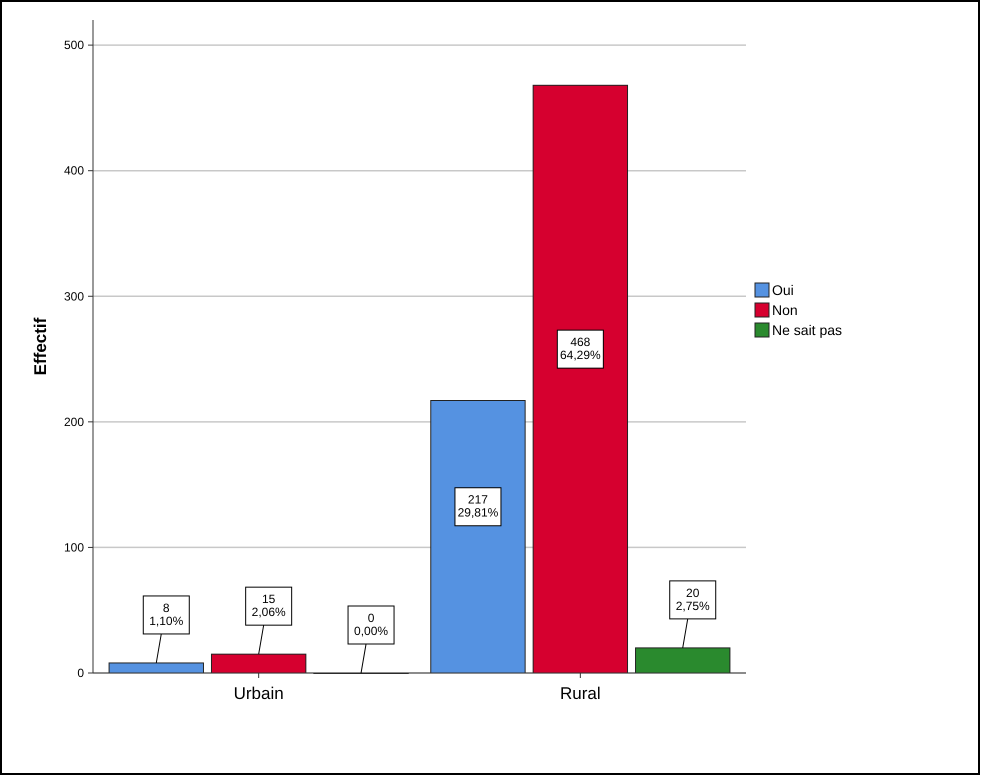 The image size is (981, 776). Describe the element at coordinates (166, 614) in the screenshot. I see `data-label: 8 1,10%` at that location.